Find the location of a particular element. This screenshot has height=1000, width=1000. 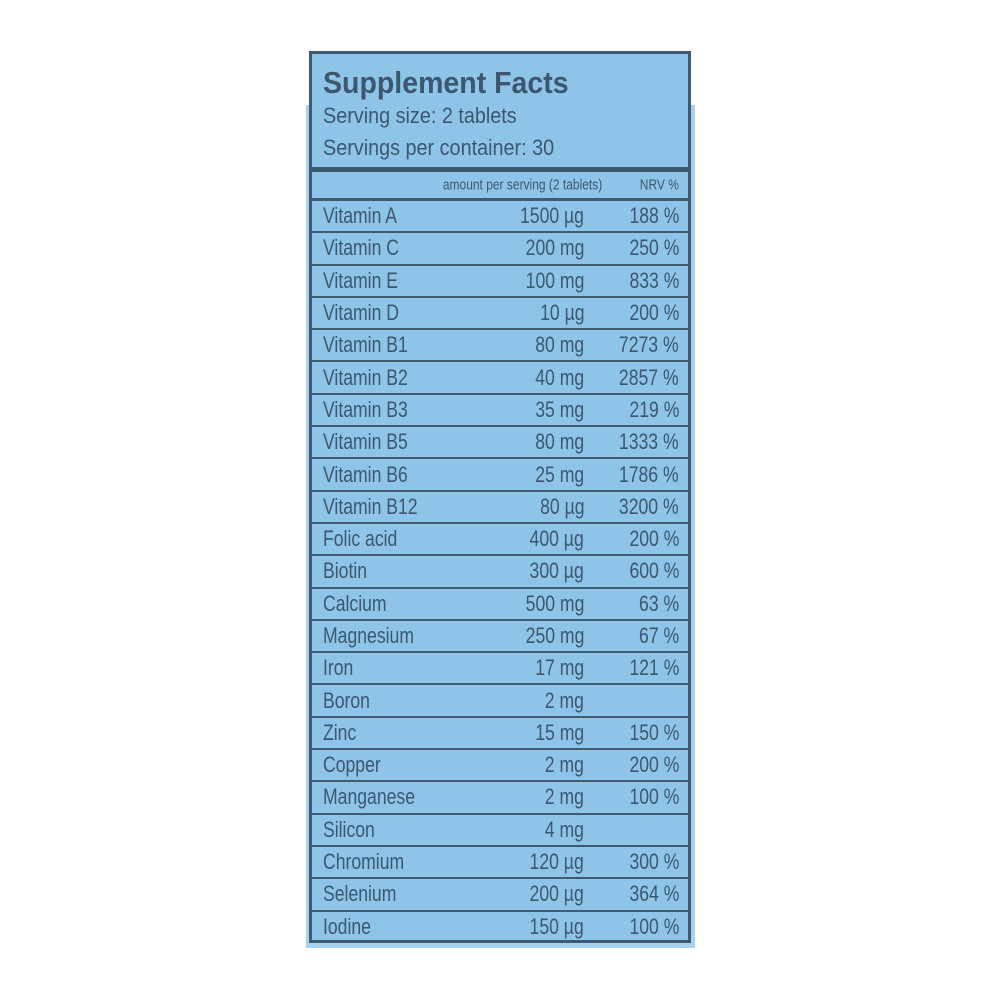

nutrient-amount: 80 µg is located at coordinates (561, 506).